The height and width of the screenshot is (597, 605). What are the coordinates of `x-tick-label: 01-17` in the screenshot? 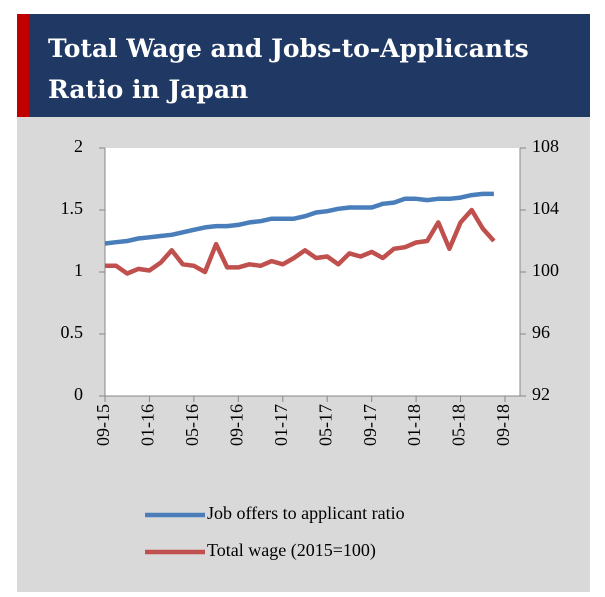 It's located at (281, 425).